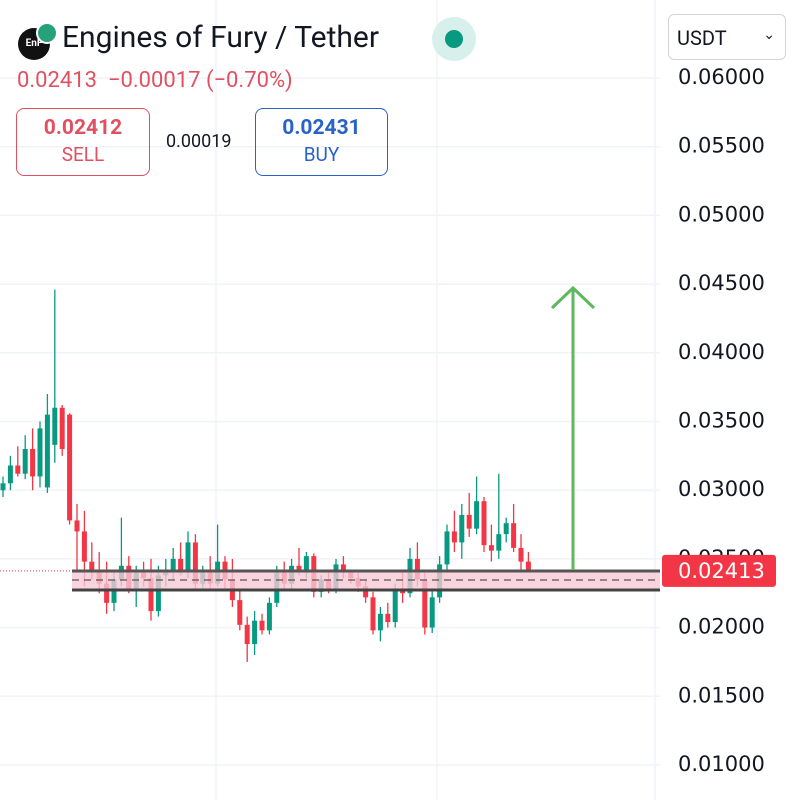 This screenshot has width=797, height=800. What do you see at coordinates (721, 421) in the screenshot?
I see `y-tick-label: 0.03500` at bounding box center [721, 421].